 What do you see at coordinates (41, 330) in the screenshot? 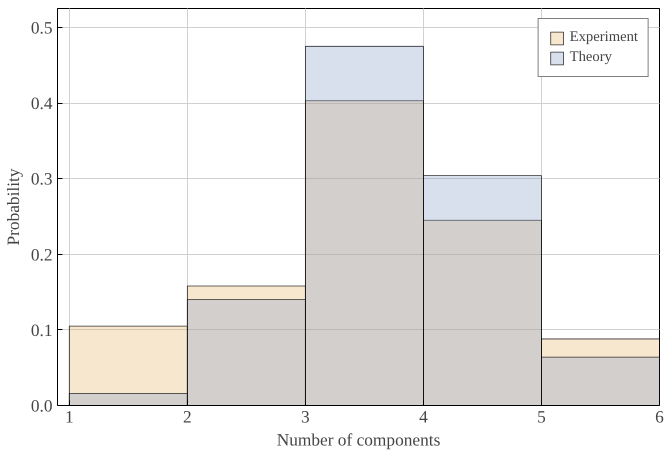
I see `y-tick-label: 0.1` at bounding box center [41, 330].